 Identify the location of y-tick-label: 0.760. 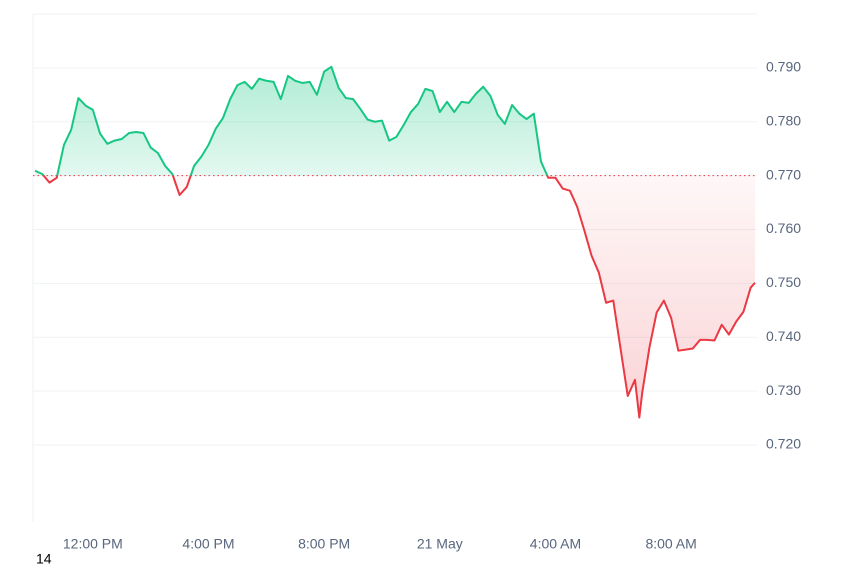
(783, 228).